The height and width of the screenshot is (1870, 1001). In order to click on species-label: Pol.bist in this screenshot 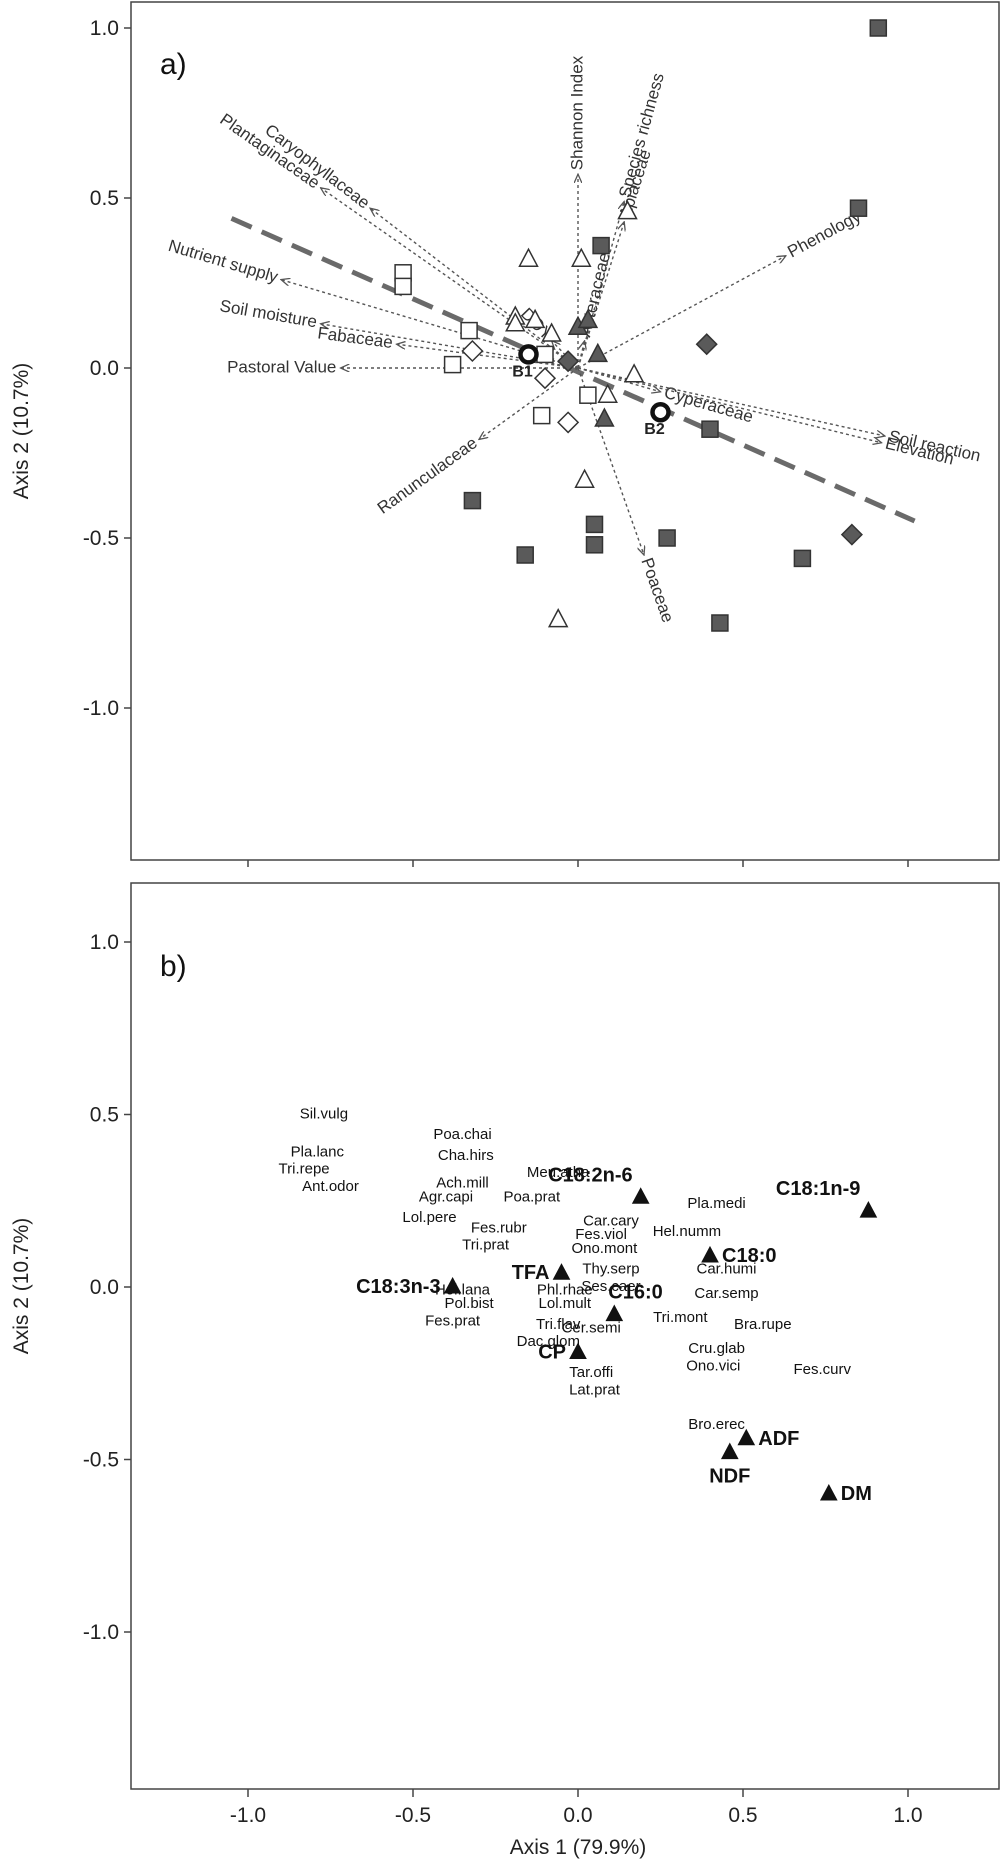, I will do `click(469, 1303)`.